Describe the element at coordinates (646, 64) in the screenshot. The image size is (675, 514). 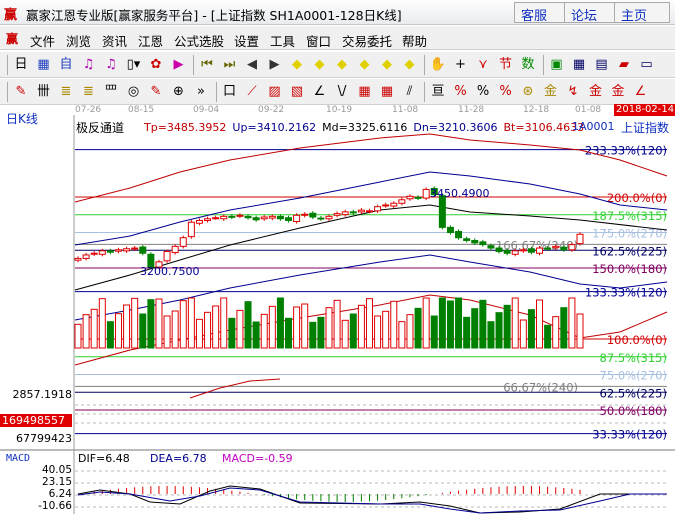
I see `more-icon: ▭` at that location.